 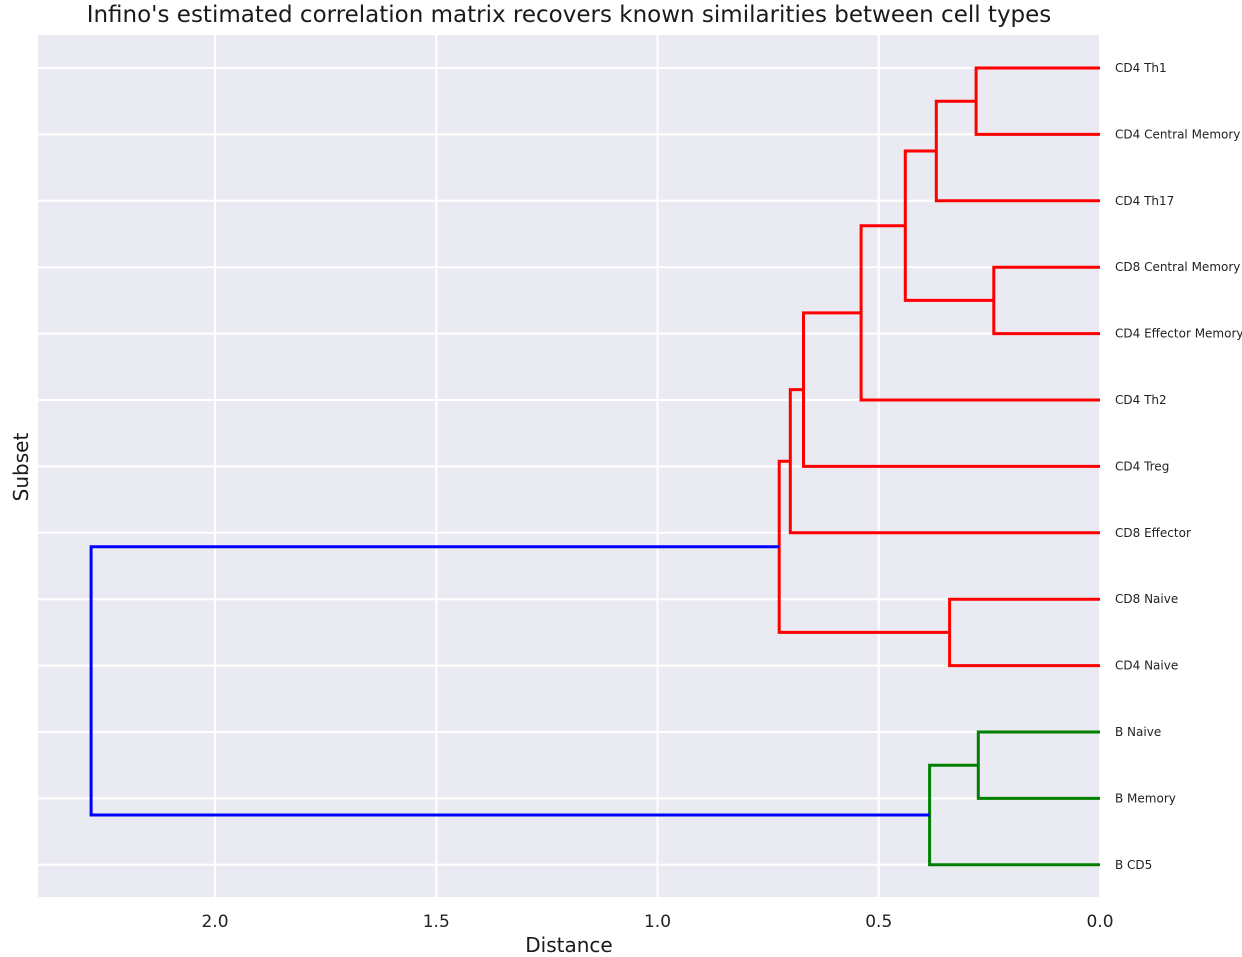 What do you see at coordinates (1144, 201) in the screenshot?
I see `leaf-label-2: CD4 Th17` at bounding box center [1144, 201].